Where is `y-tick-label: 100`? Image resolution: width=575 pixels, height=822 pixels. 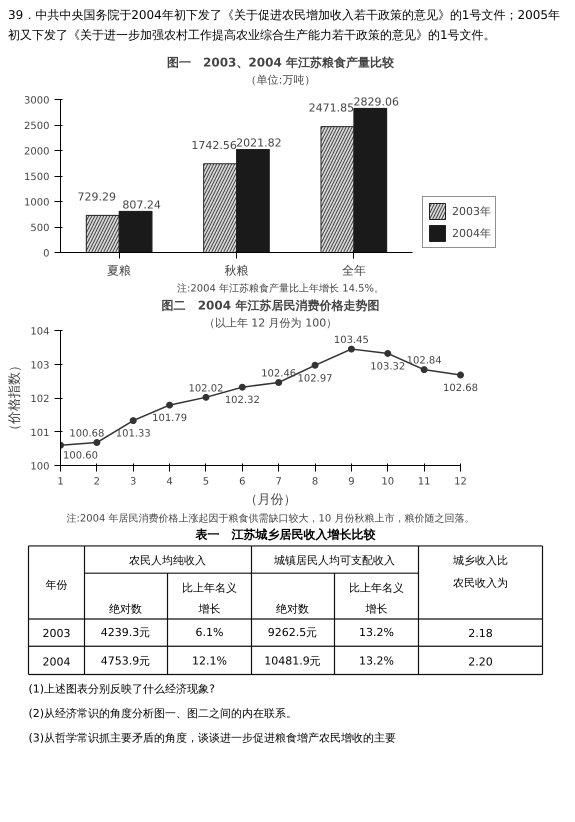
y-tick-label: 100 is located at coordinates (40, 467).